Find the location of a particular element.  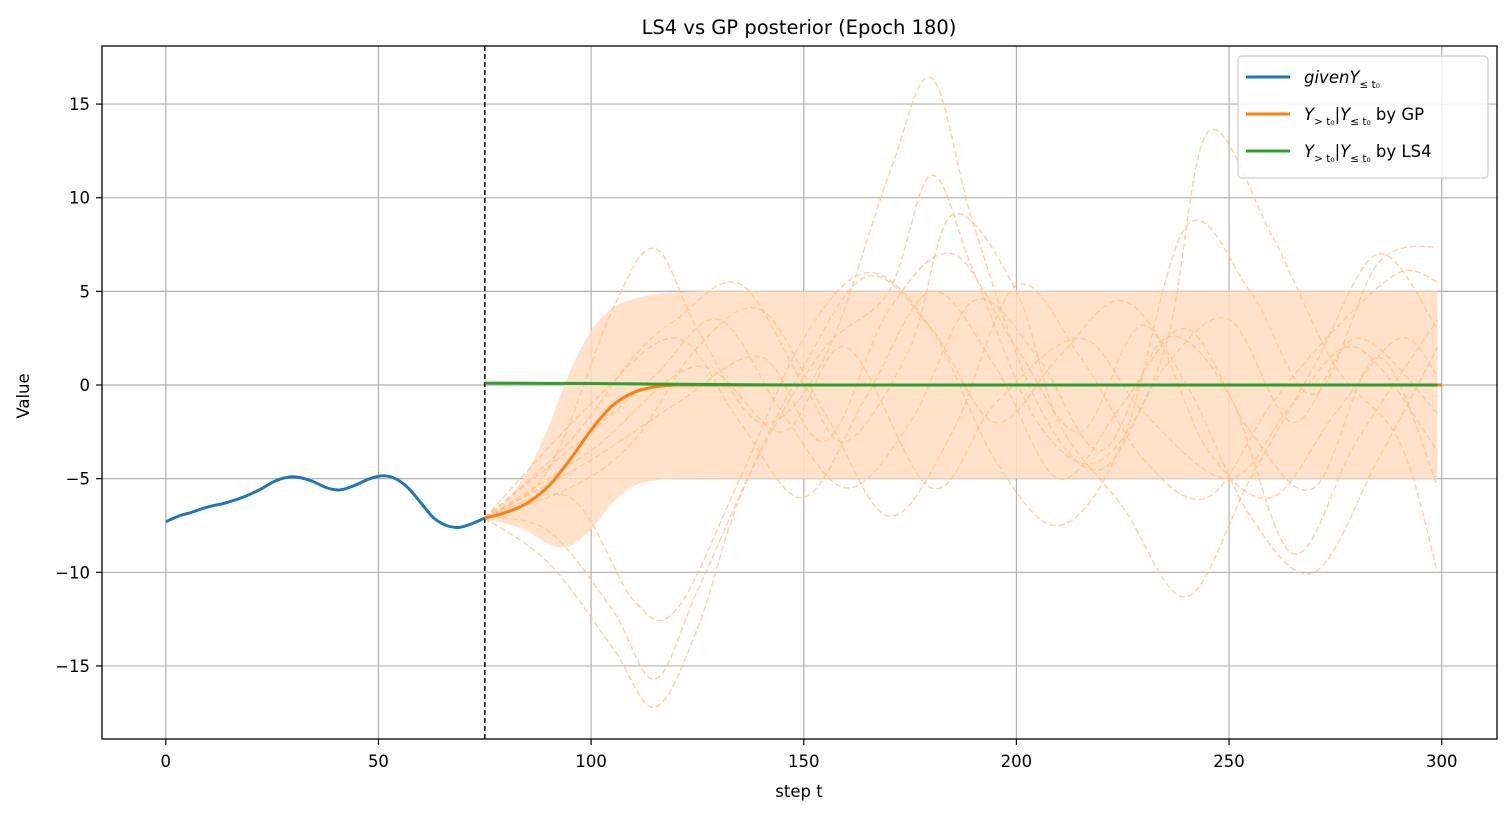

x-tick-label: 100 is located at coordinates (591, 761).